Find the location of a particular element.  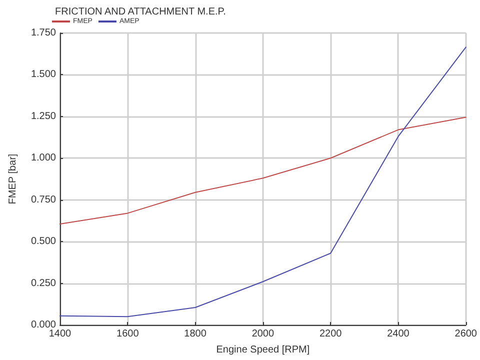

y-tick-label: 1.250 is located at coordinates (43, 116).